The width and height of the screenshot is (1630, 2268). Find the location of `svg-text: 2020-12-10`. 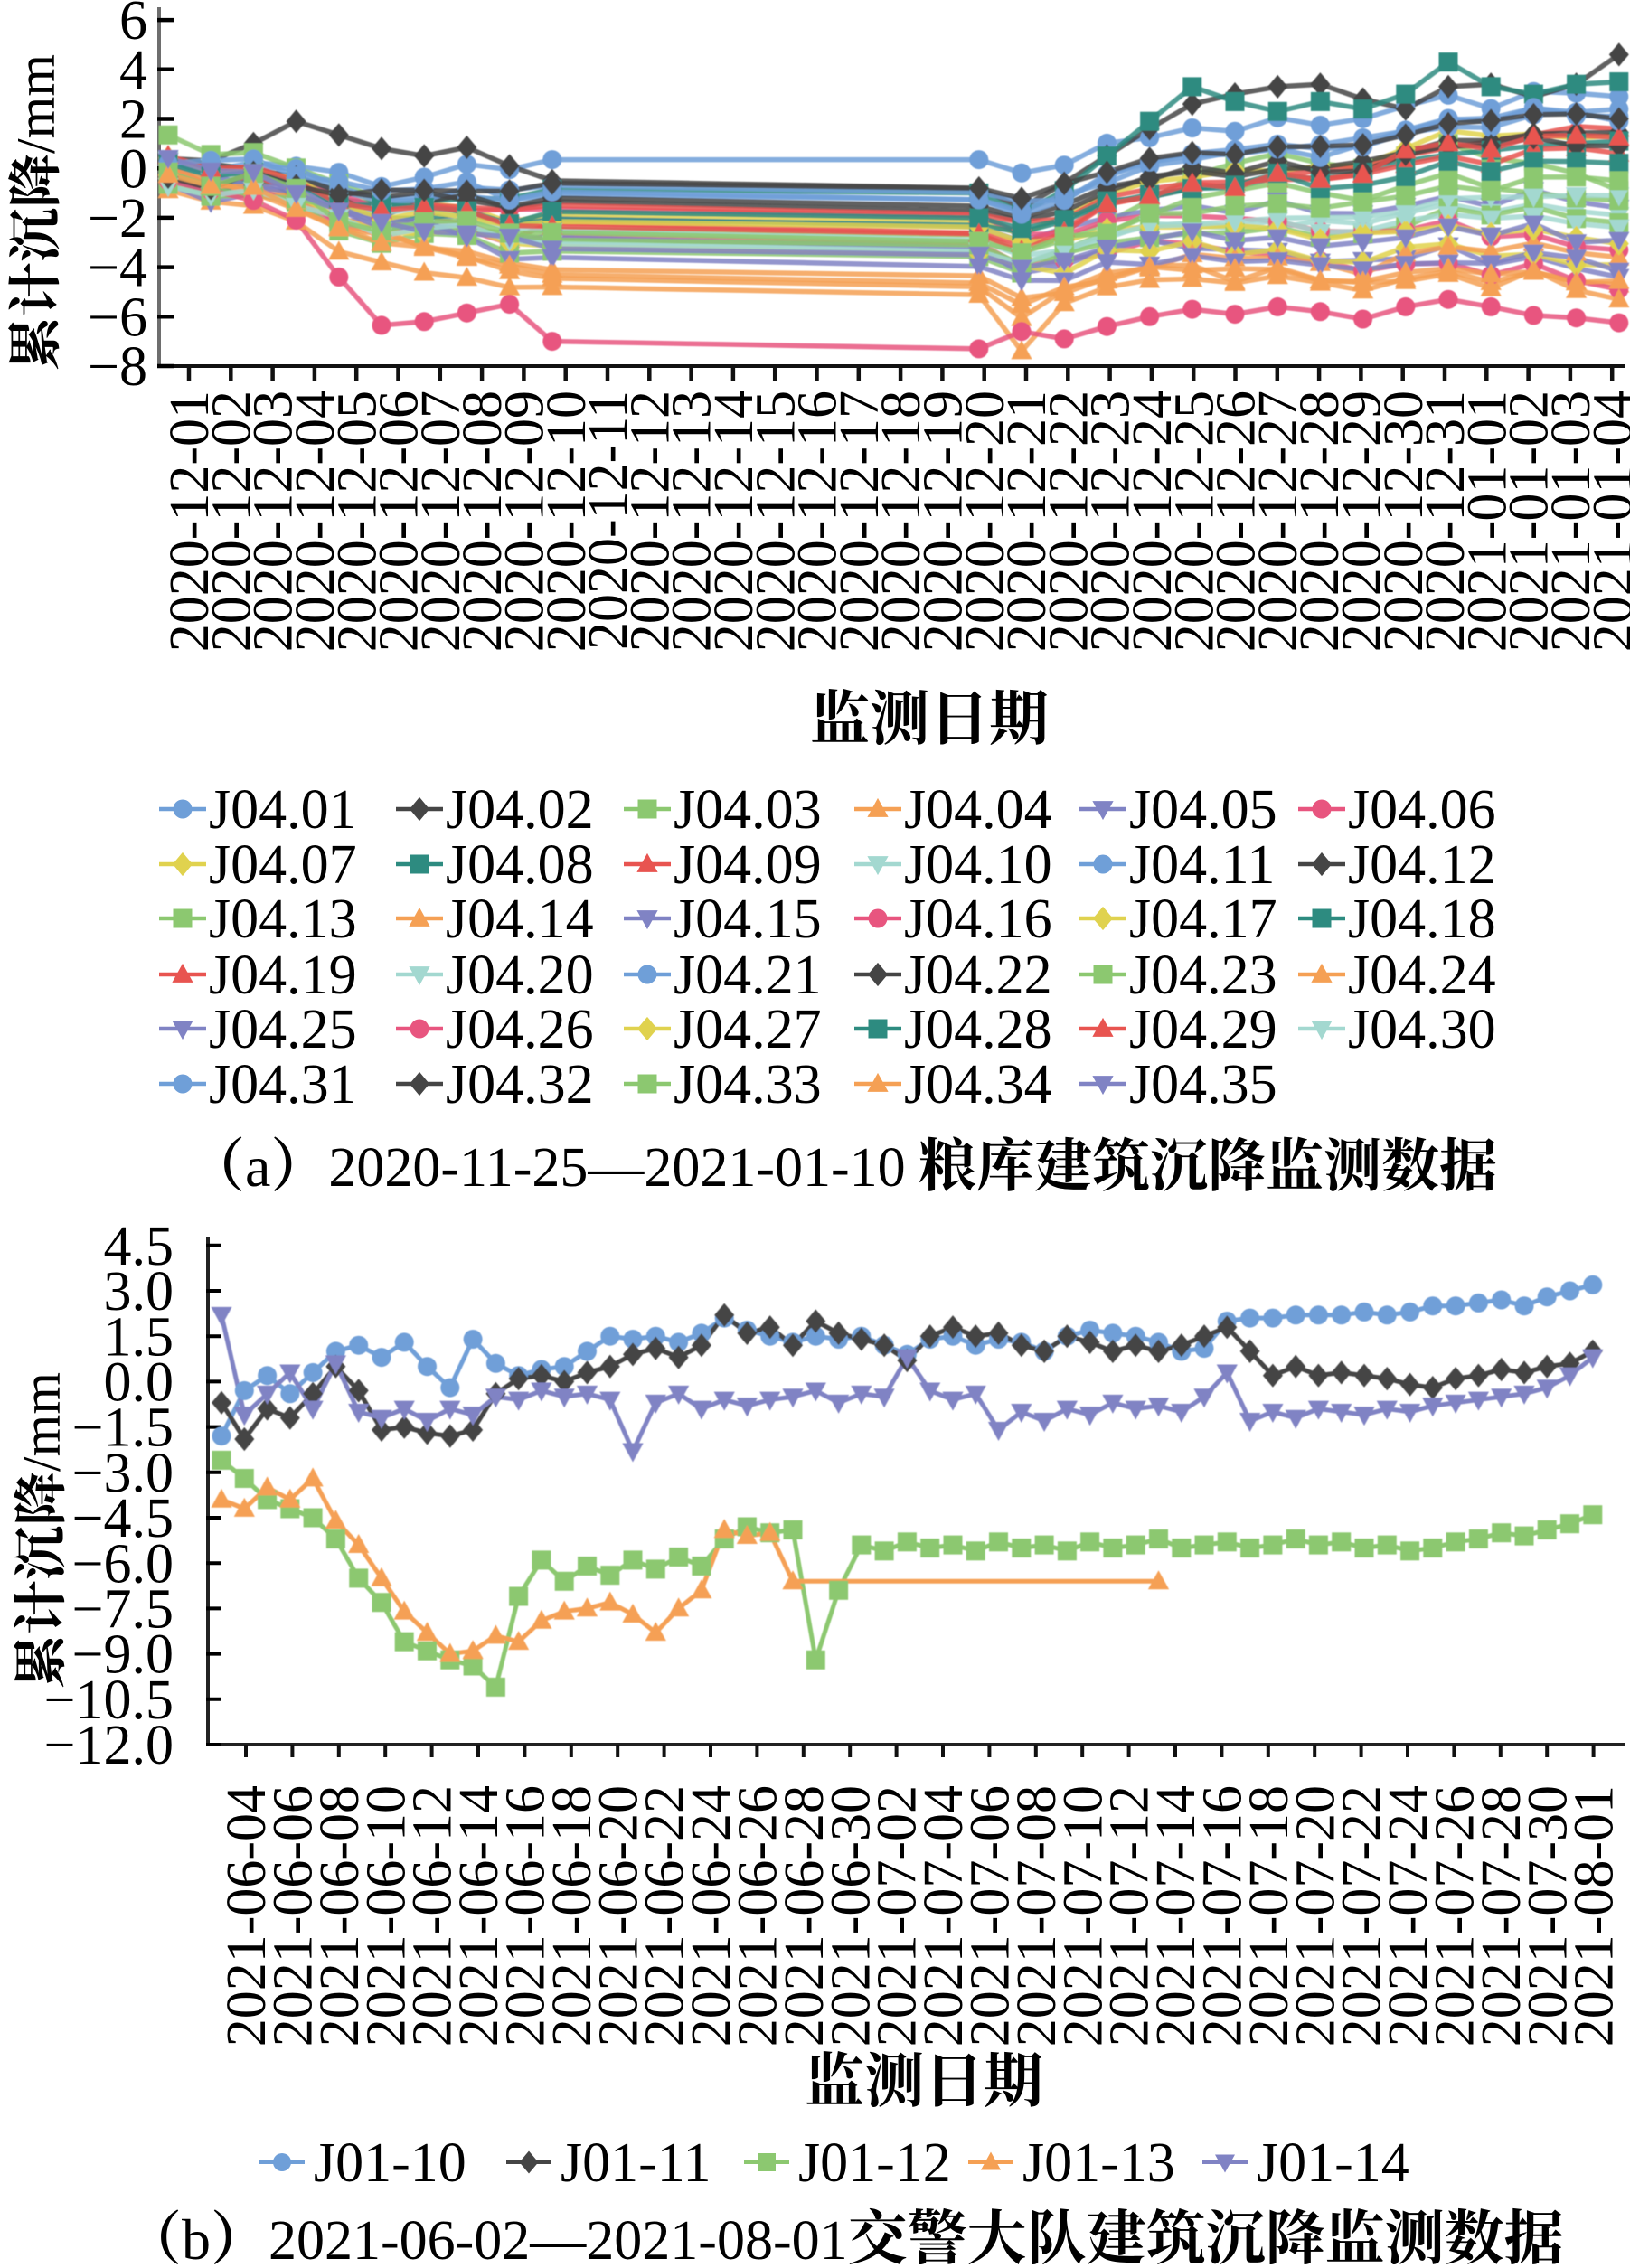

svg-text: 2020-12-10 is located at coordinates (567, 521).